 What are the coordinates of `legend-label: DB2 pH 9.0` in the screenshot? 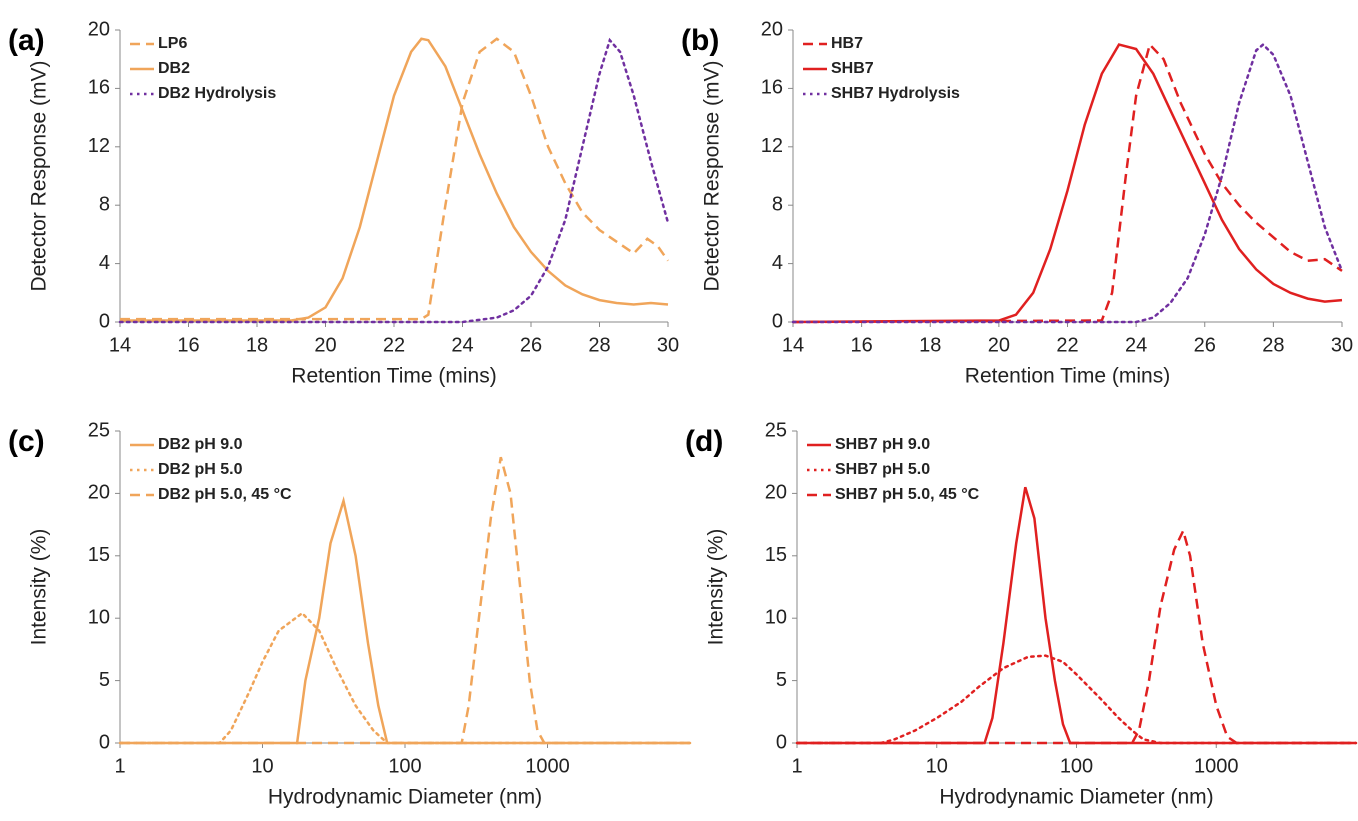 It's located at (200, 444).